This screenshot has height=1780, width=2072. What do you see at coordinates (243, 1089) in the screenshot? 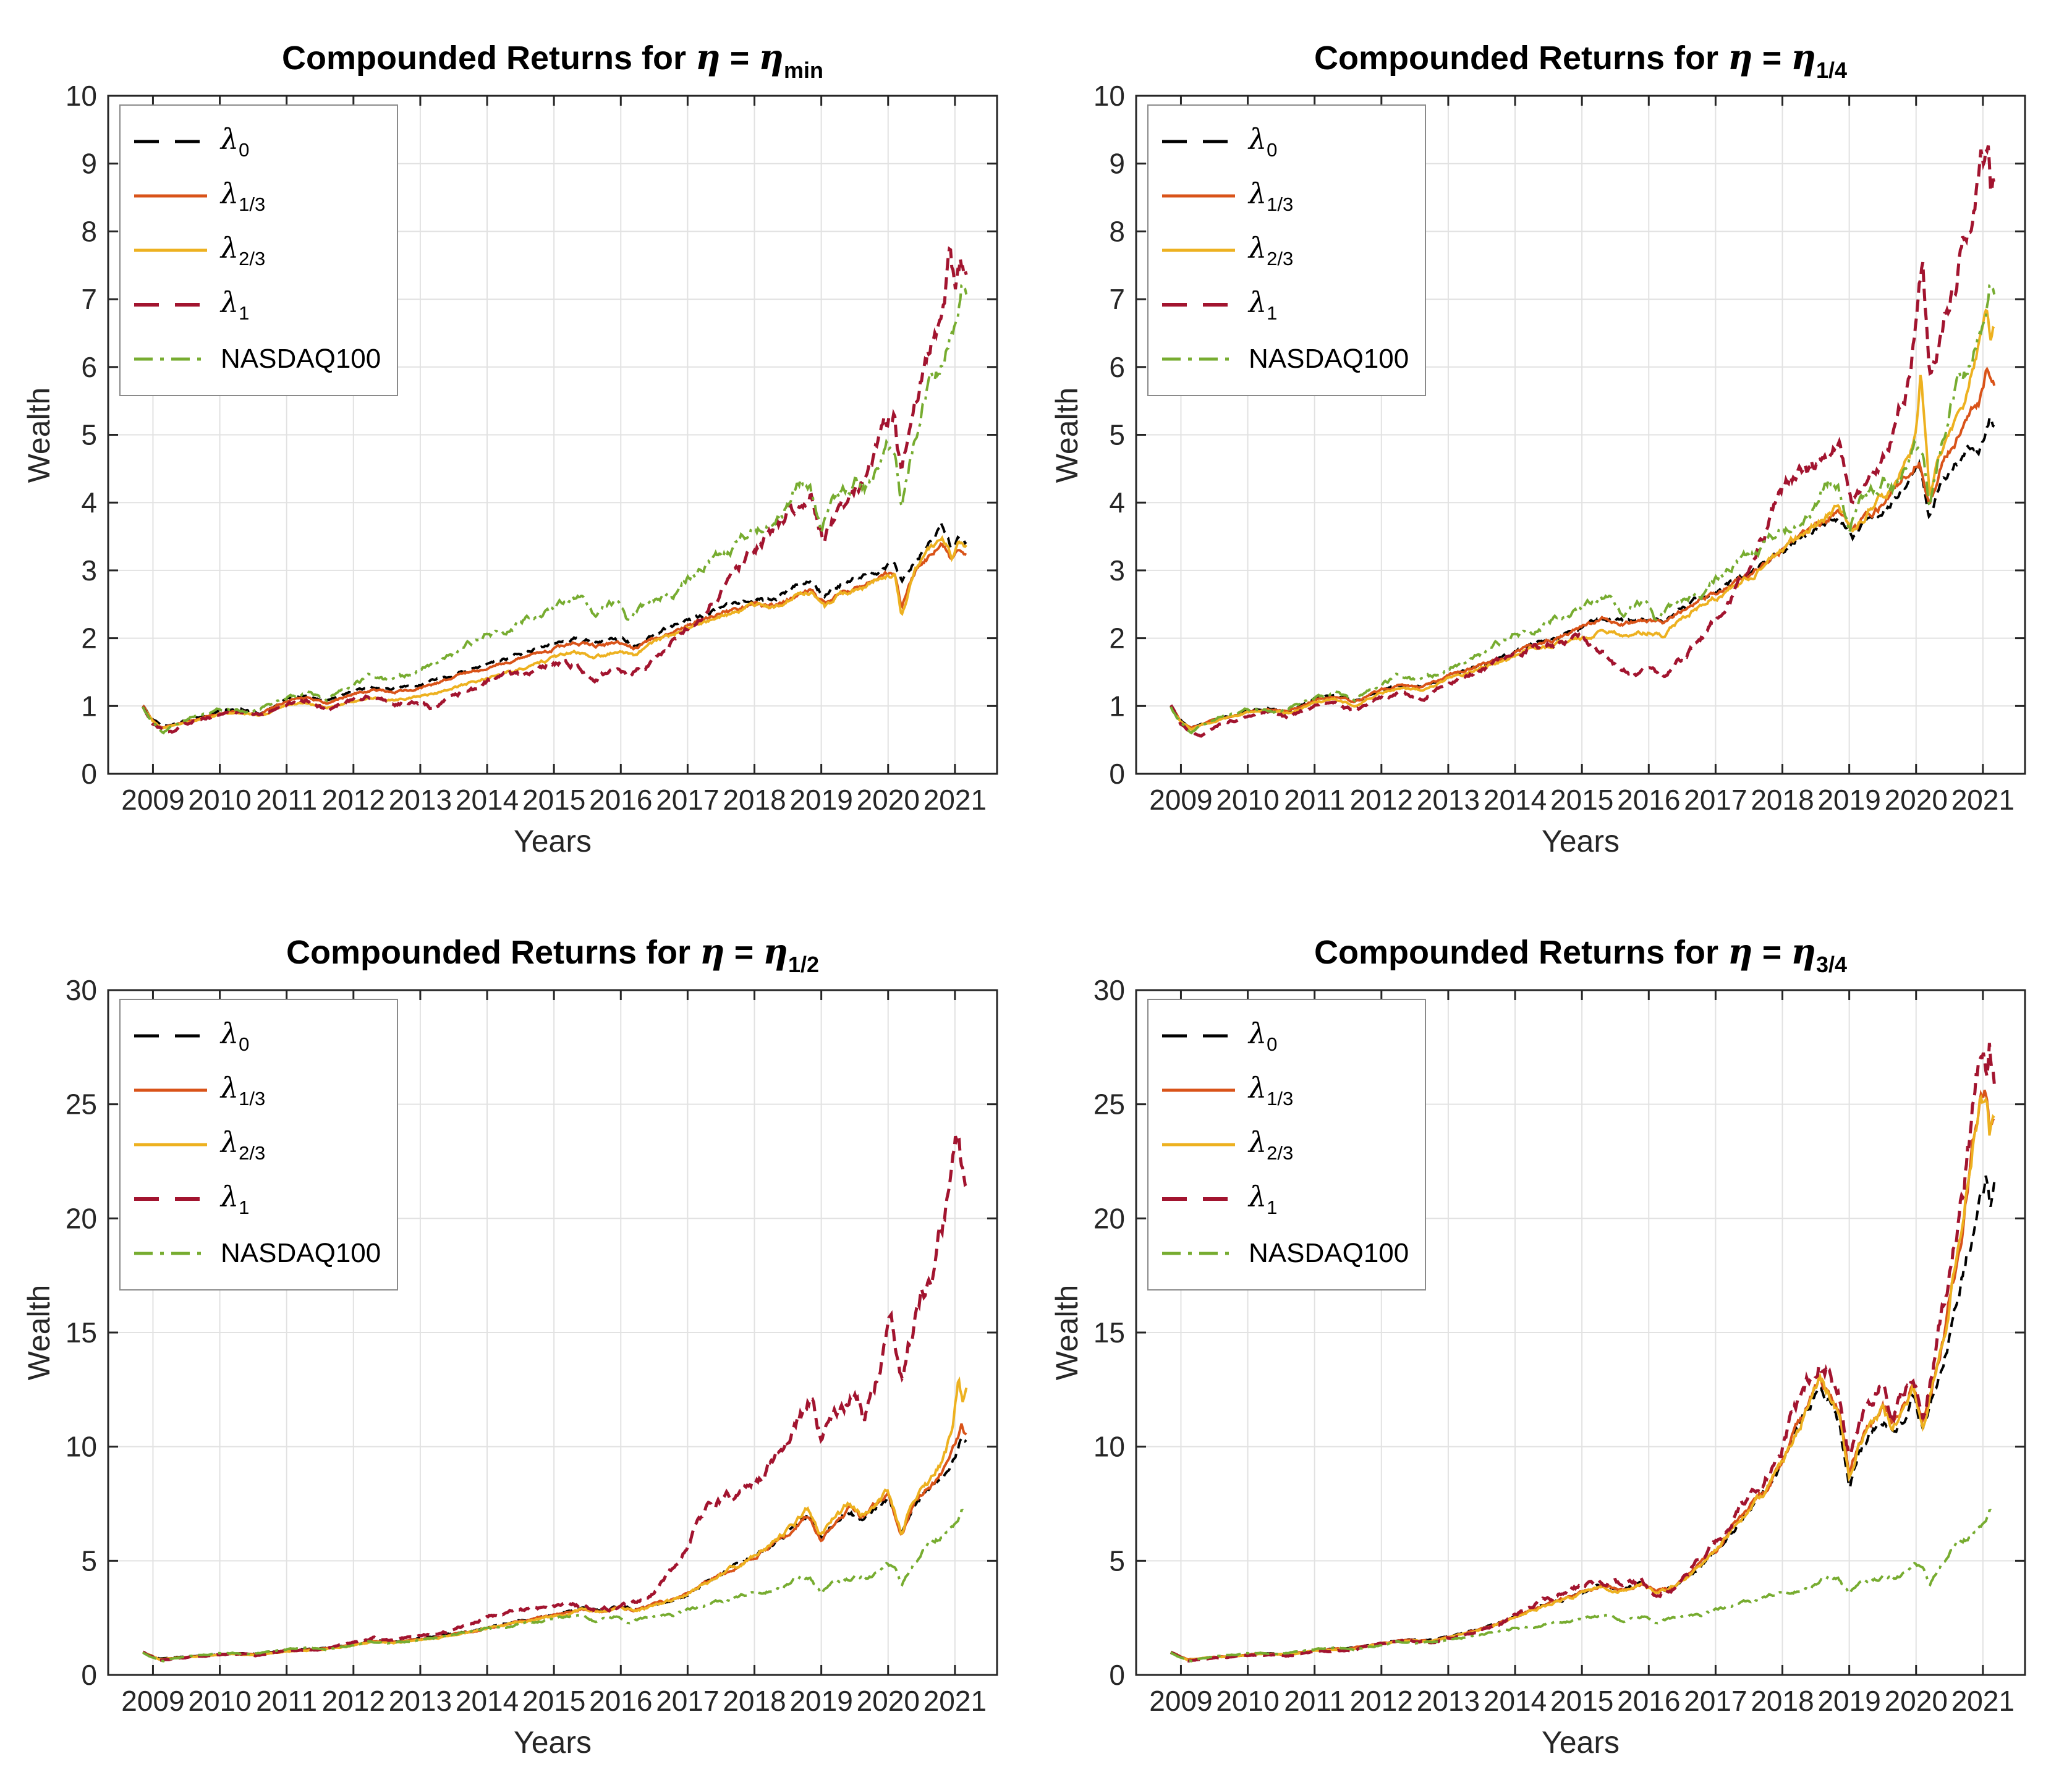
I see `legend-label: λ1/3` at bounding box center [243, 1089].